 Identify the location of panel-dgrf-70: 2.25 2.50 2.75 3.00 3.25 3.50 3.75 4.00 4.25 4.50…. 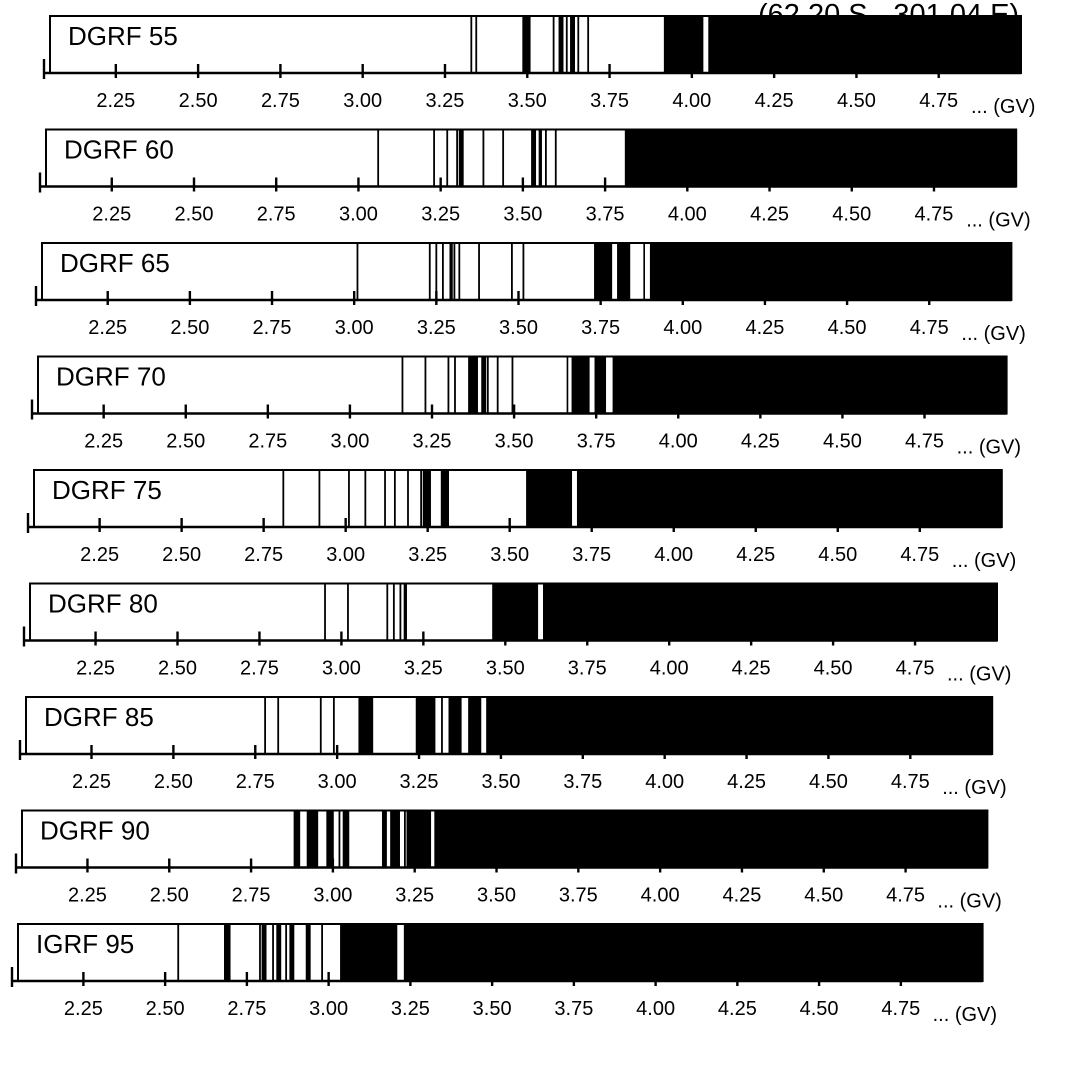
(525, 407).